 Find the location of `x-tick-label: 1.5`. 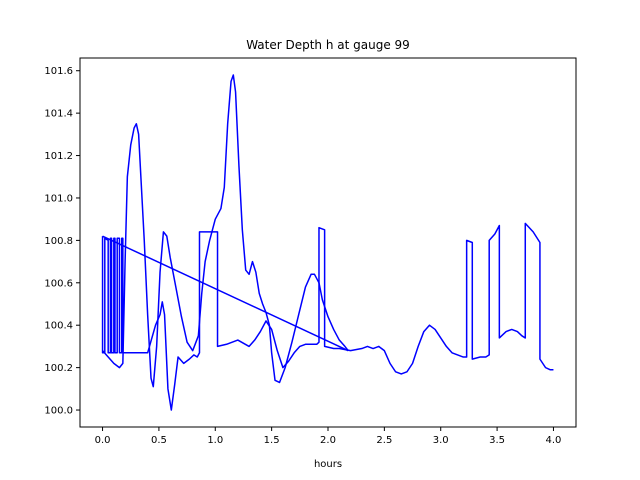

x-tick-label: 1.5 is located at coordinates (272, 440).